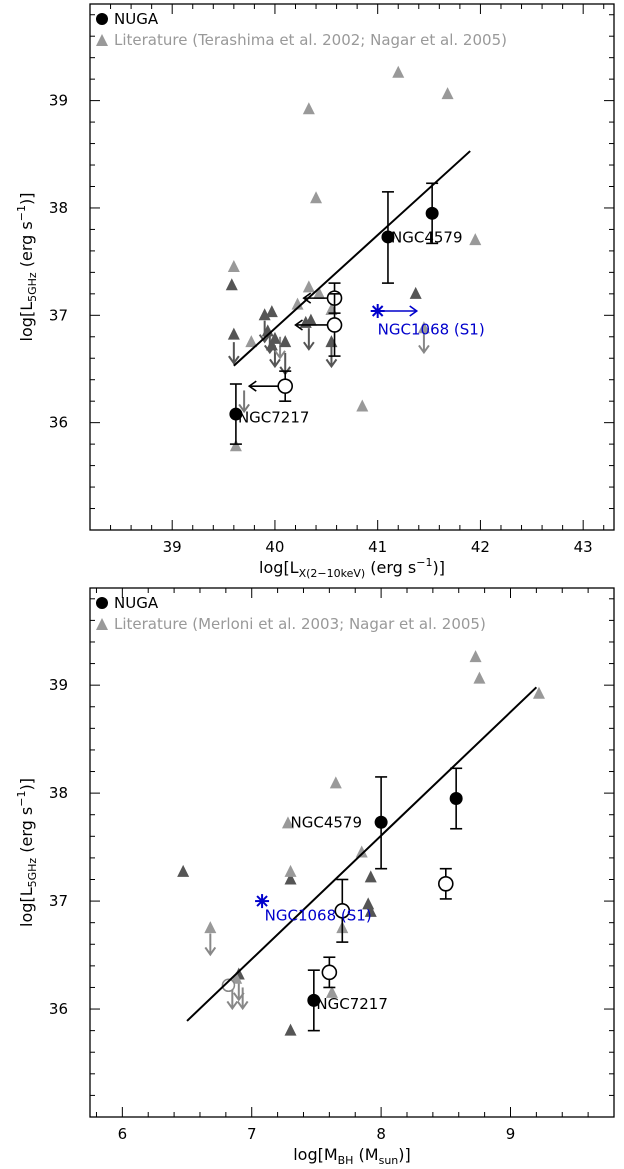 Image resolution: width=624 pixels, height=1169 pixels. I want to click on x-axis-label: log[LX(2−10keV) (erg s−1)], so click(352, 568).